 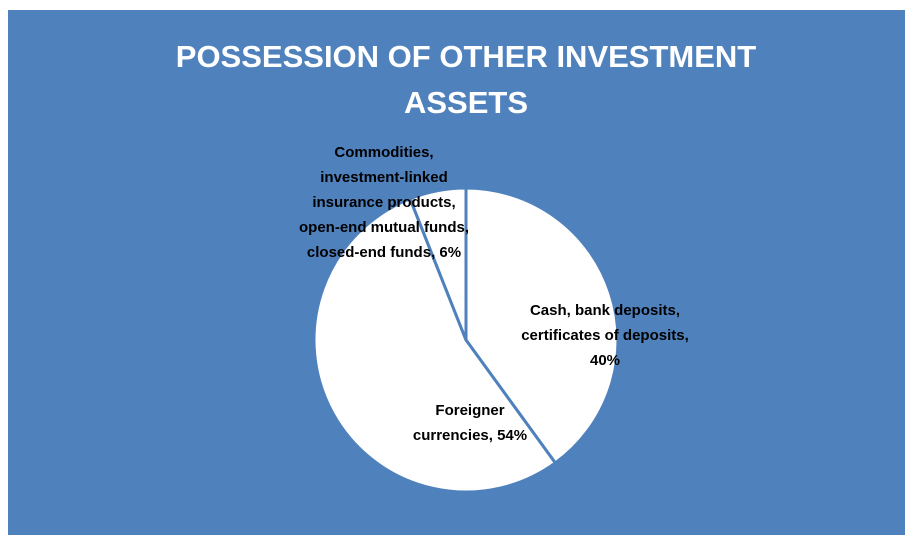 I want to click on data-label: Foreigner currencies, 54%, so click(x=470, y=423).